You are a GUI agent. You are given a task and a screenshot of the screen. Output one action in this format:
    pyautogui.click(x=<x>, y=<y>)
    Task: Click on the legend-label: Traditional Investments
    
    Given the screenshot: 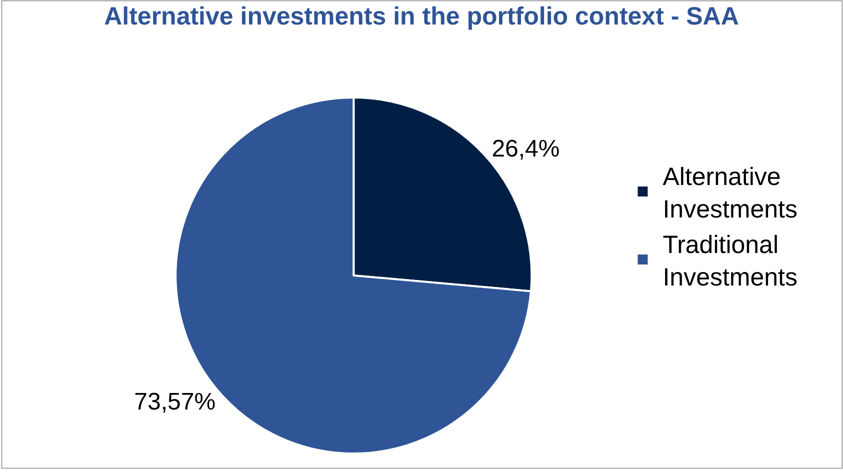 What is the action you would take?
    pyautogui.click(x=730, y=261)
    